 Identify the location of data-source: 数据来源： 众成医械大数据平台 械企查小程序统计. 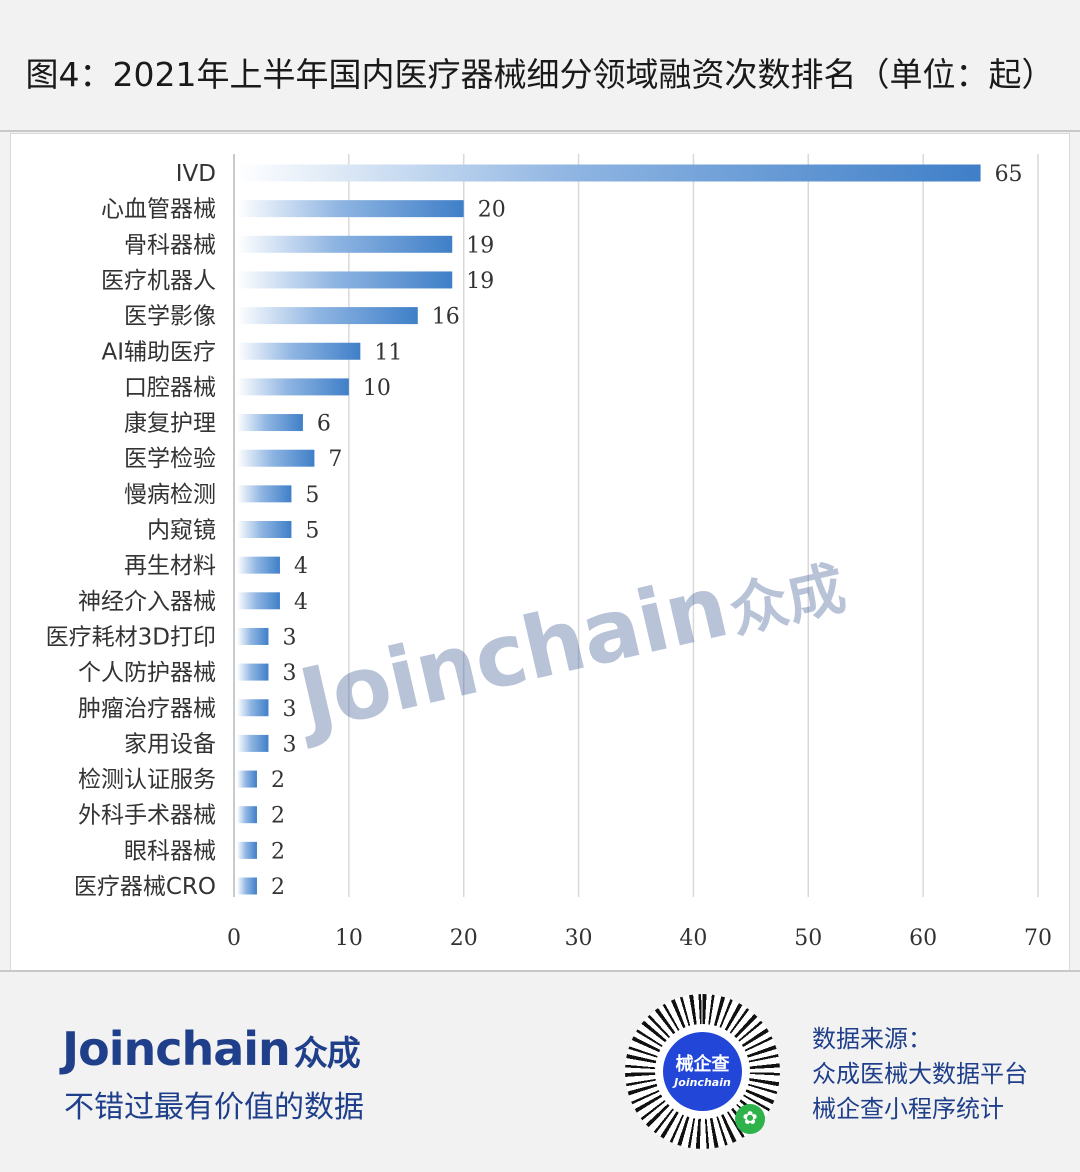
(920, 1074).